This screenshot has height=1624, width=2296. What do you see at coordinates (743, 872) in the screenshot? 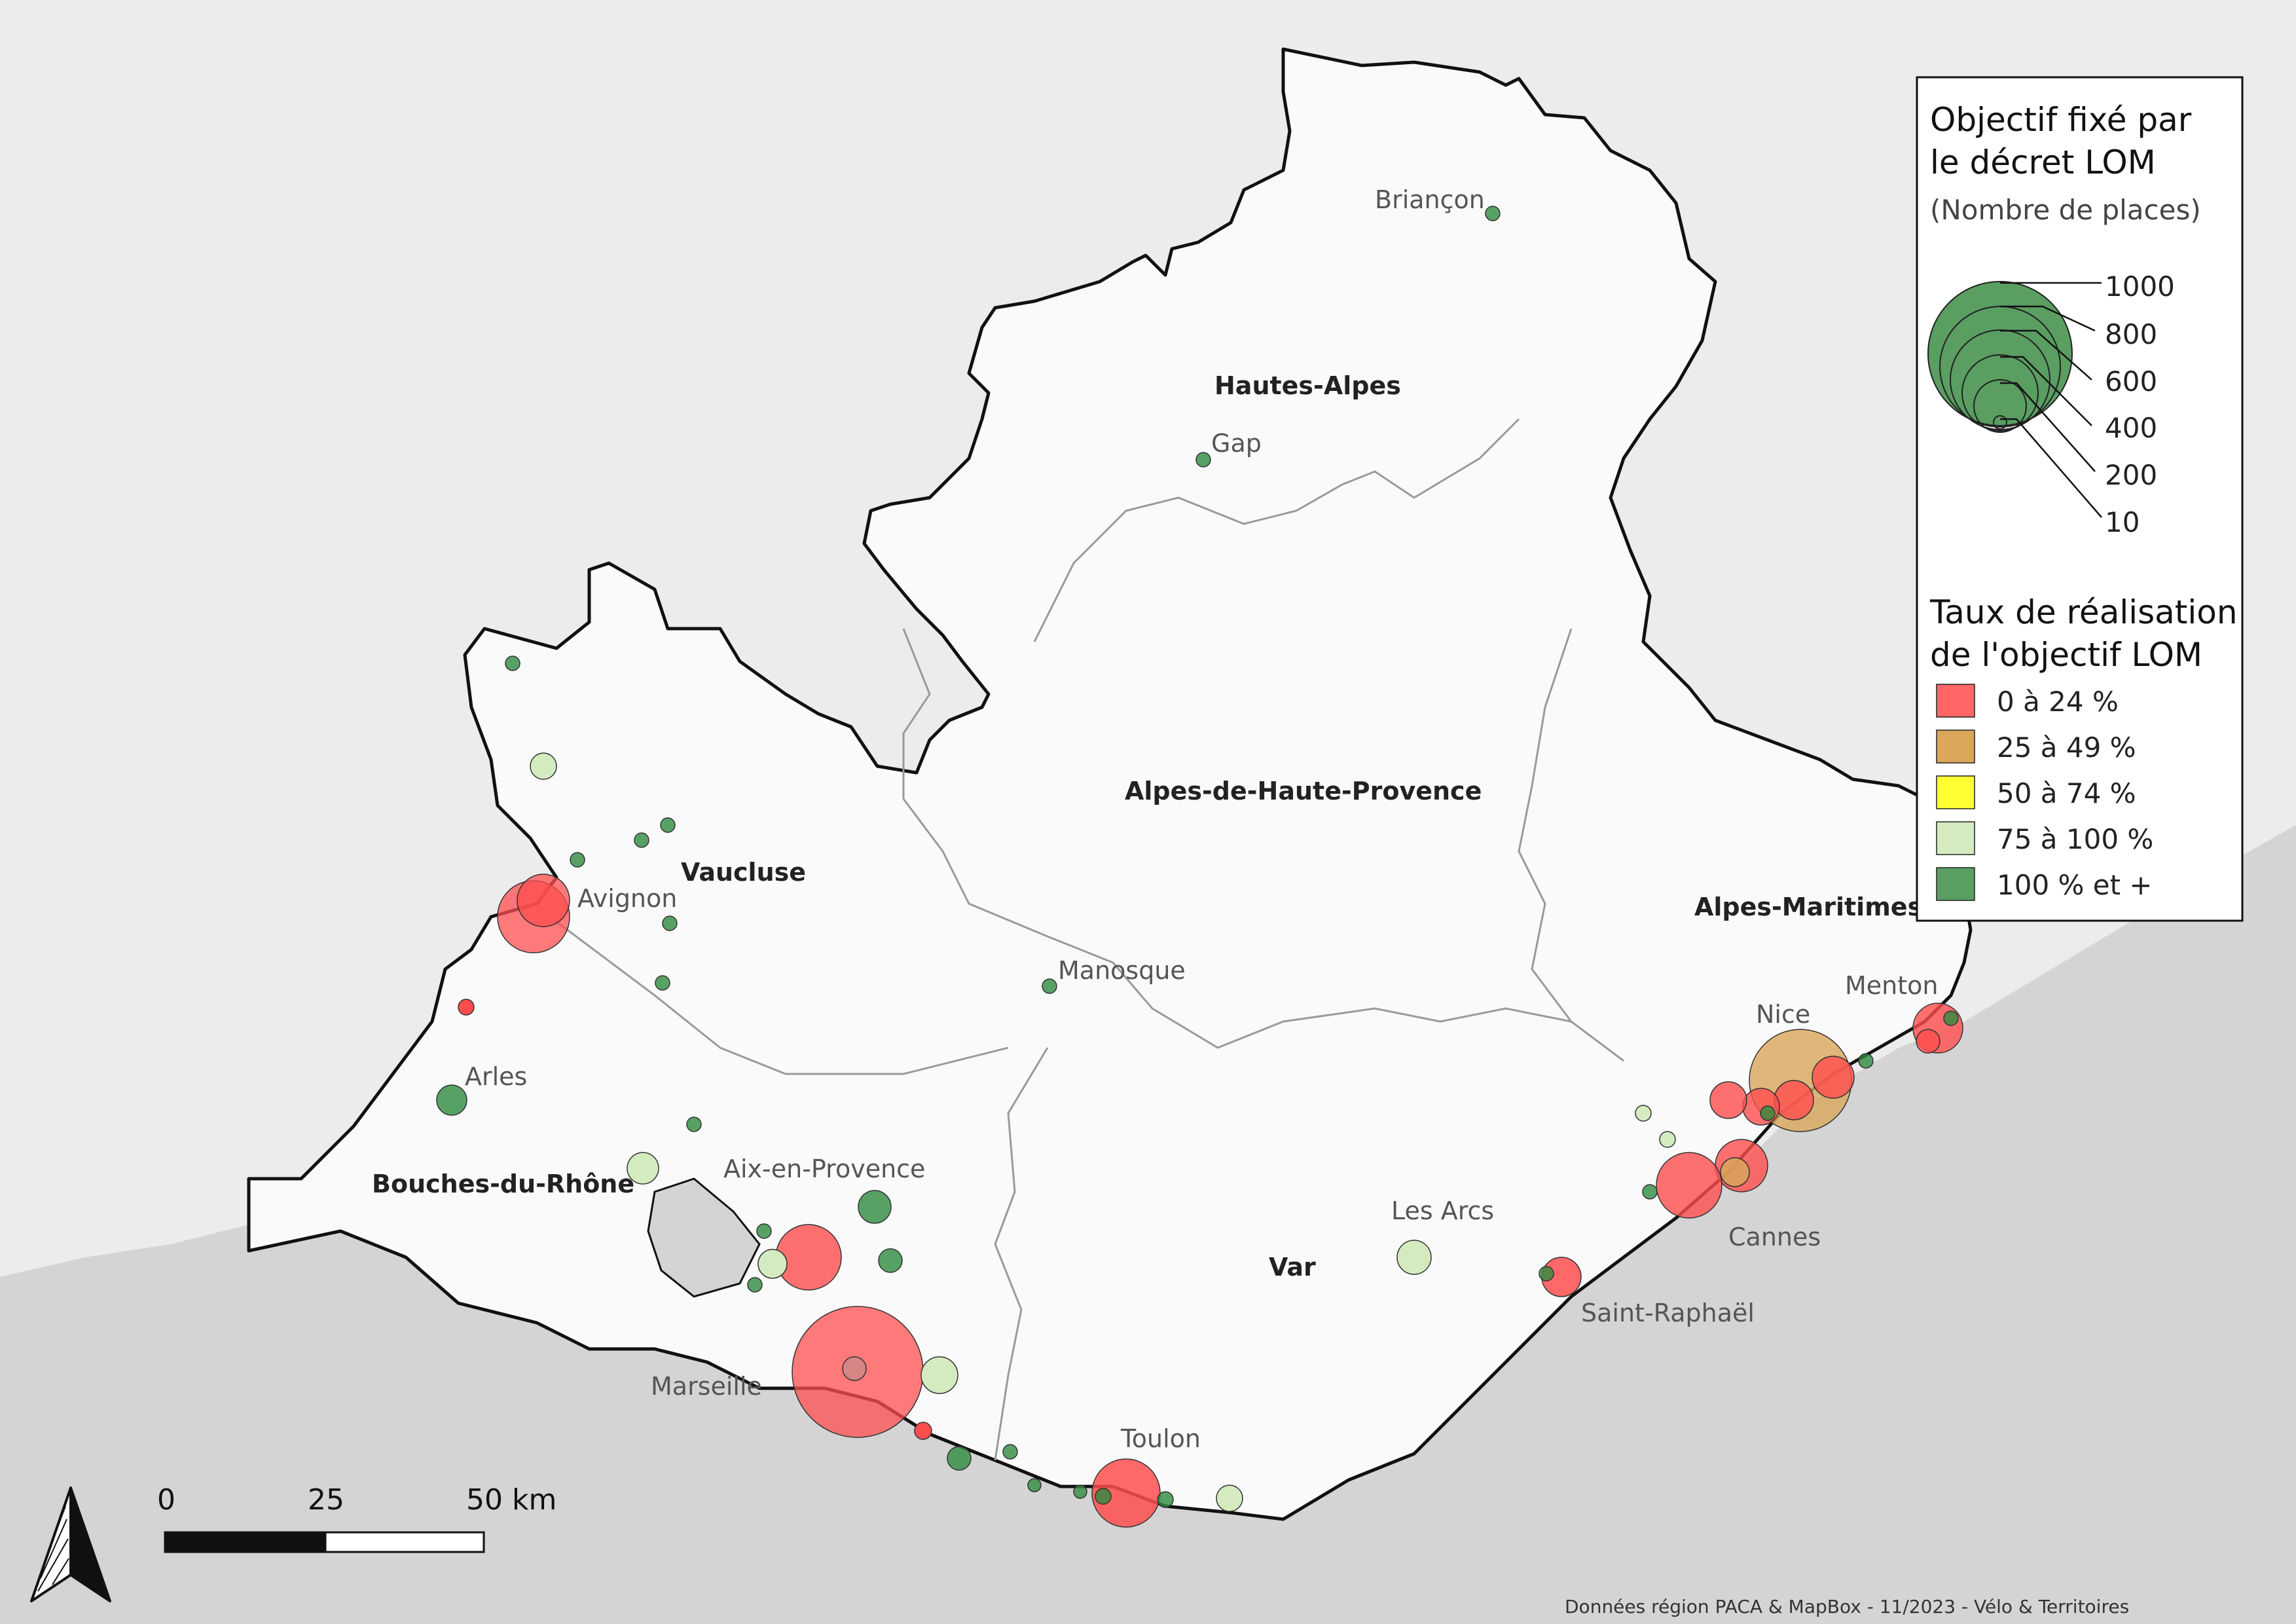
I see `dept-label: Vaucluse` at bounding box center [743, 872].